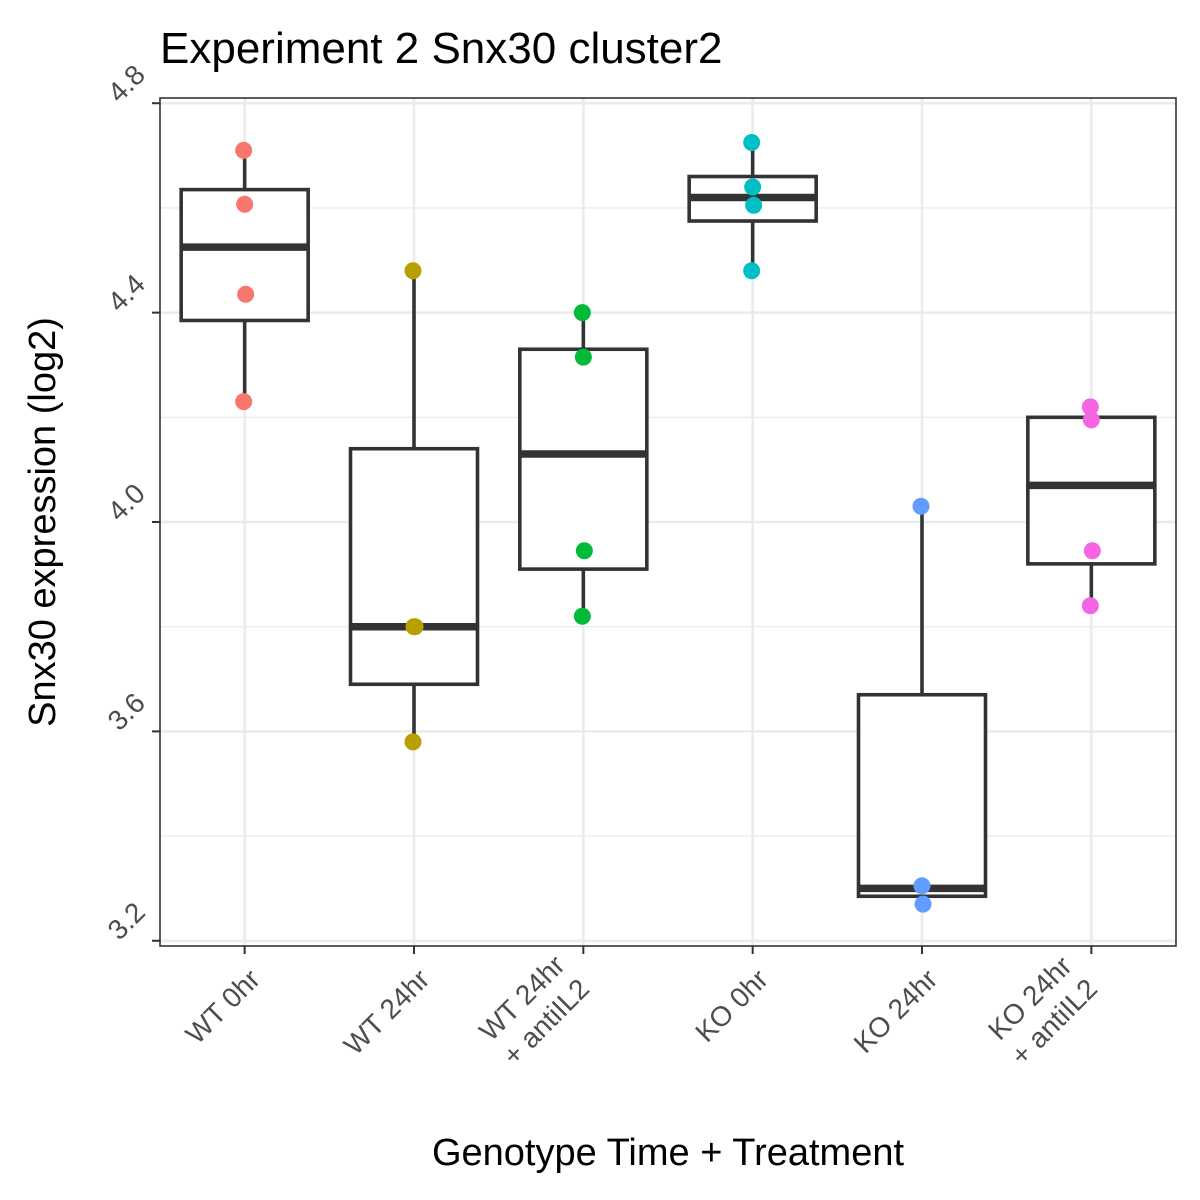 The width and height of the screenshot is (1200, 1200). What do you see at coordinates (43, 522) in the screenshot?
I see `y-axis-title: Snx30 expression (log2)` at bounding box center [43, 522].